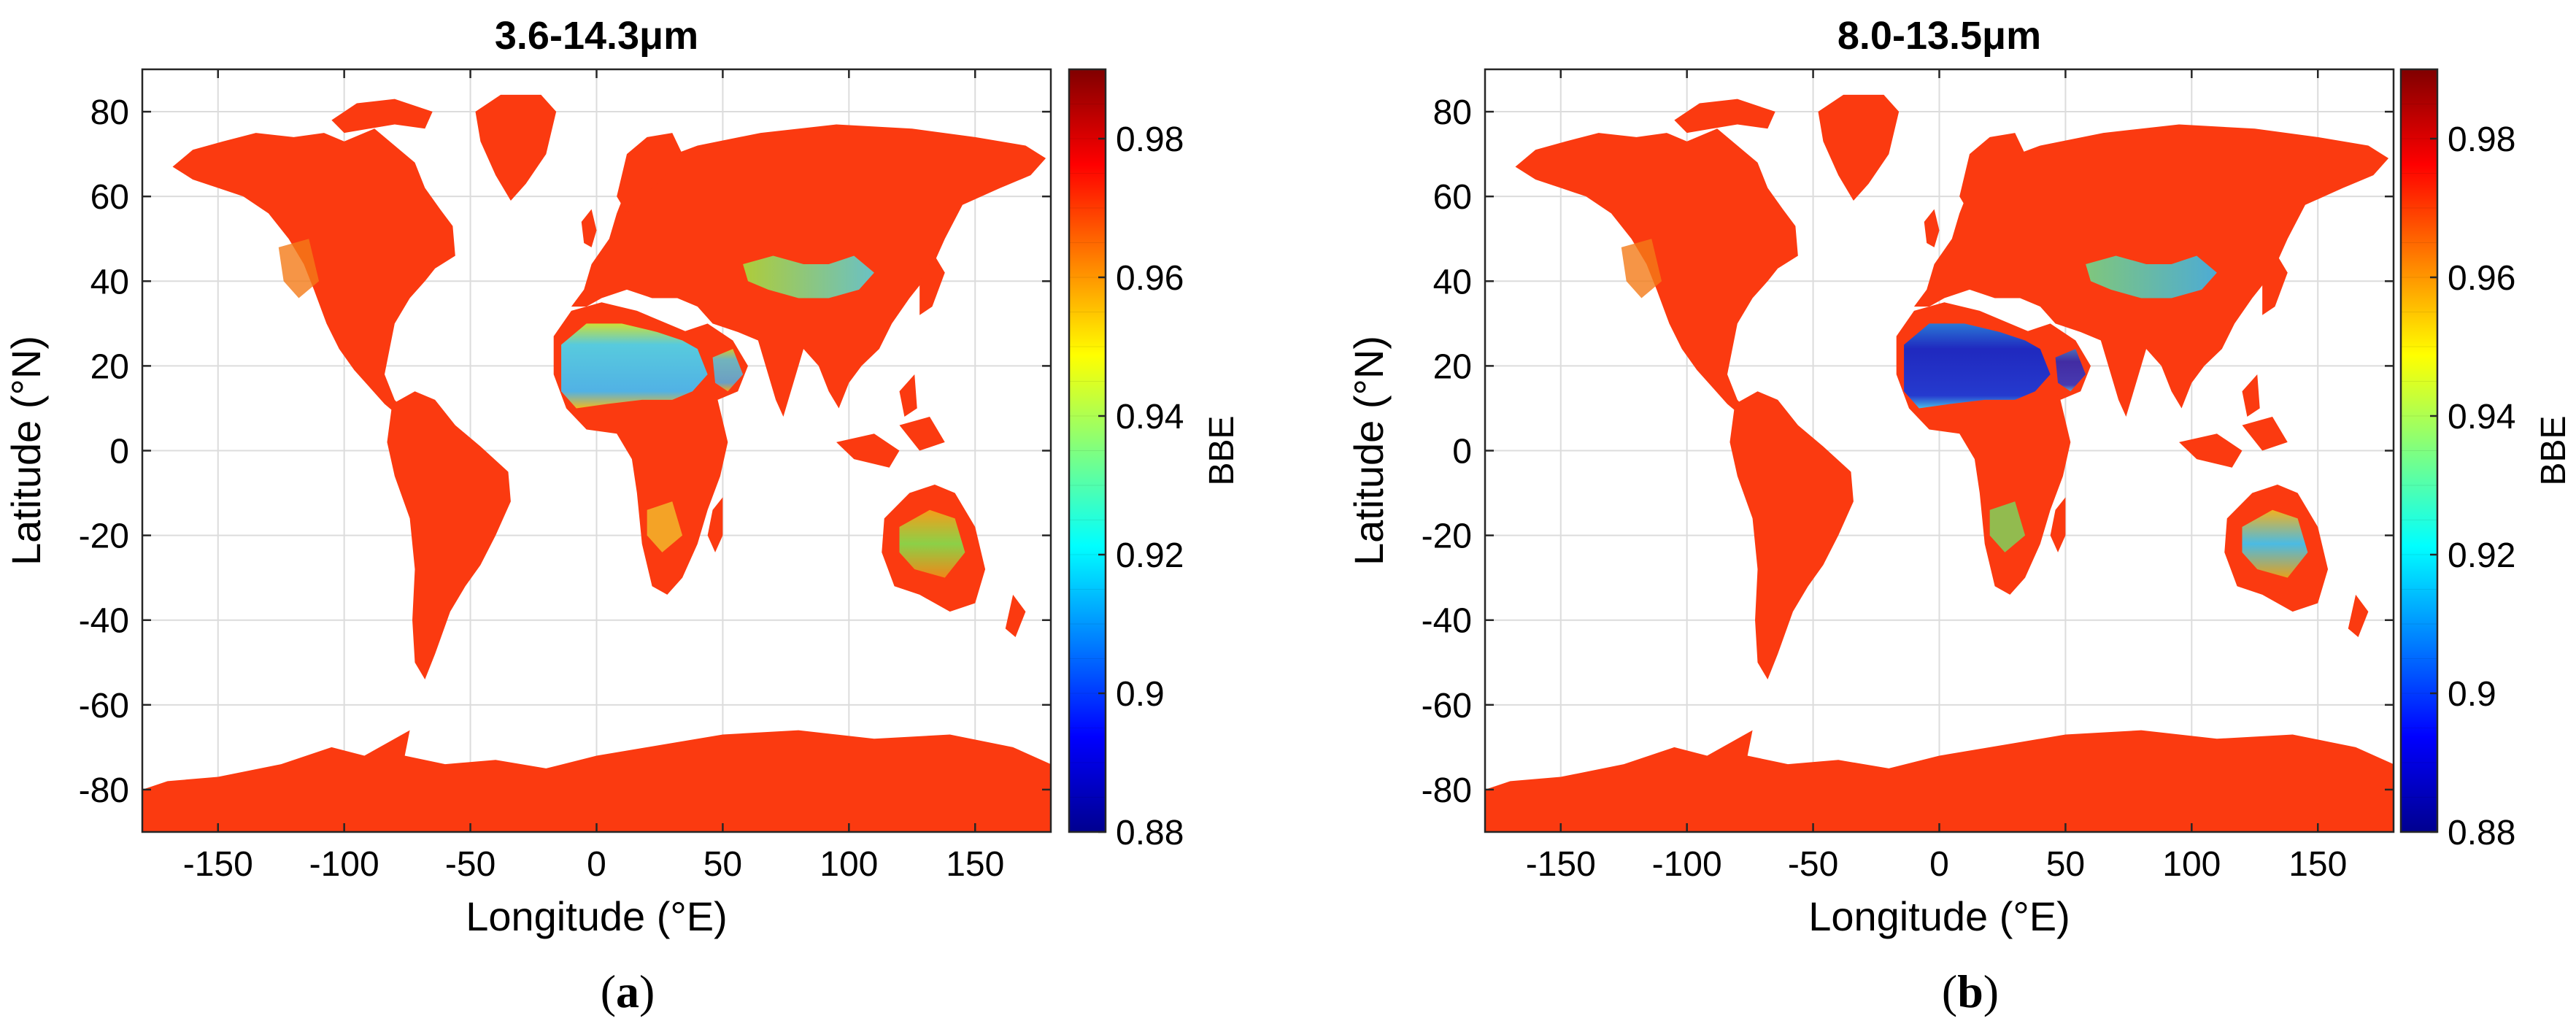 This screenshot has height=1029, width=2576. I want to click on subfigure-caption: (b), so click(1970, 991).